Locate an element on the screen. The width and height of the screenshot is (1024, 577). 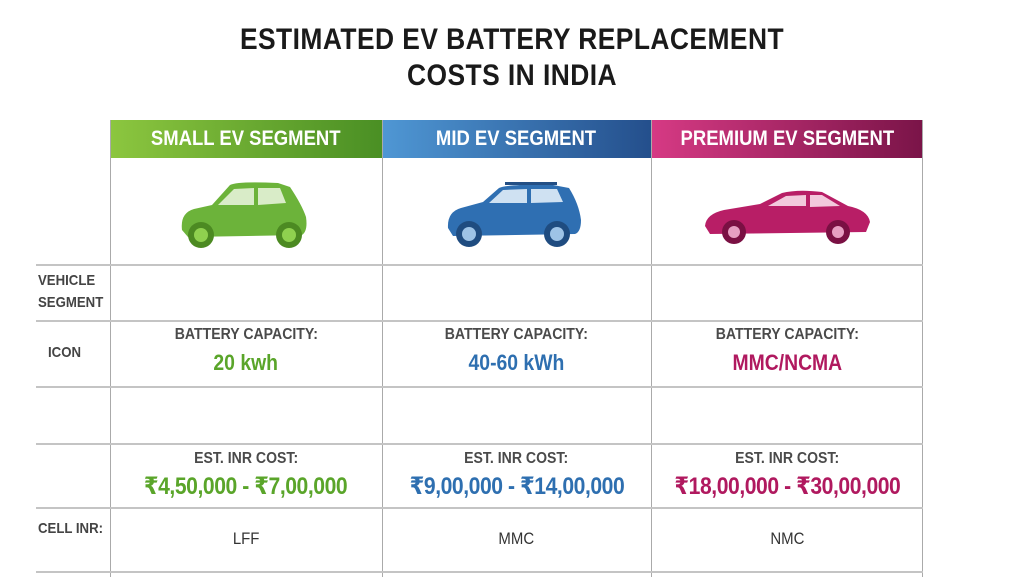
capacity-value: MMC/NCMA is located at coordinates (787, 363).